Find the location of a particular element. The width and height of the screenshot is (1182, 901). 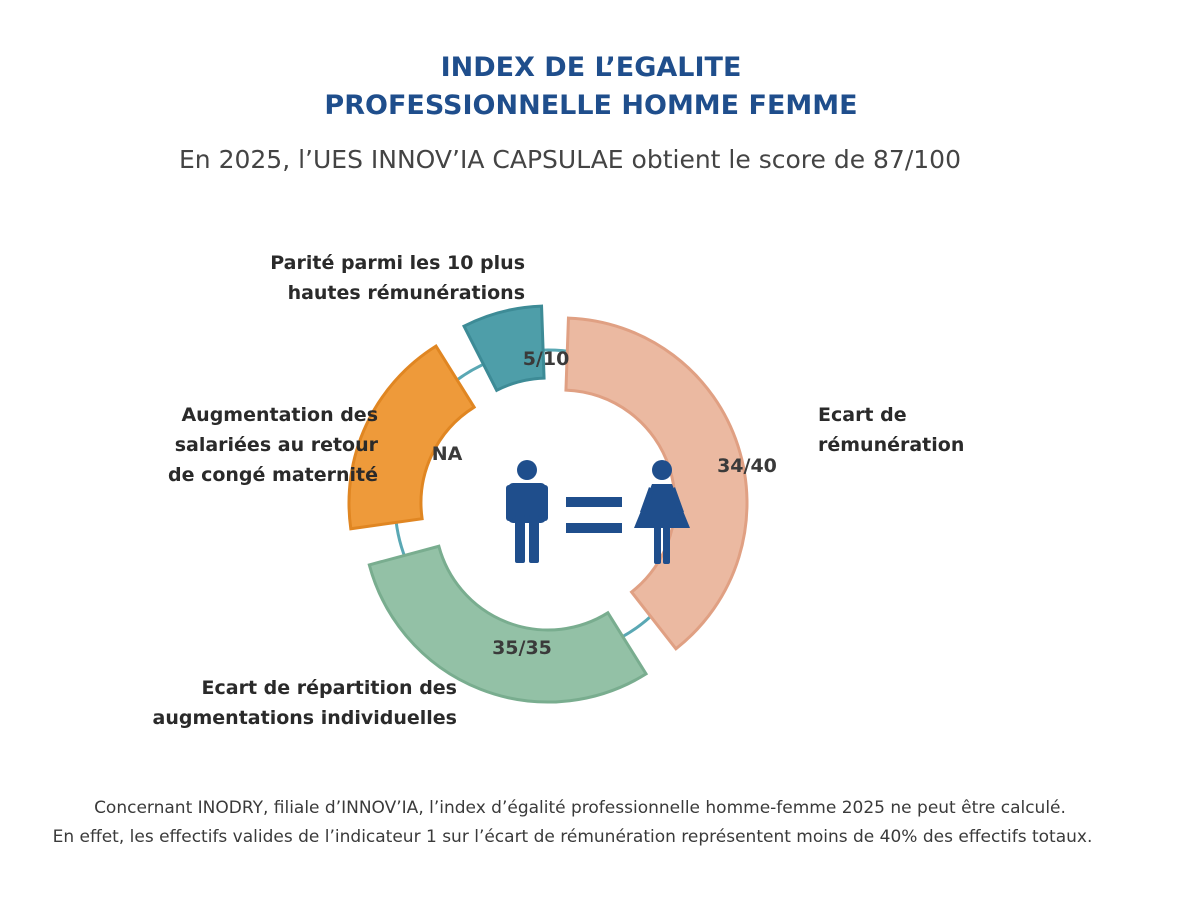

score-label-ecart-remuneration: 34/40 is located at coordinates (747, 466).